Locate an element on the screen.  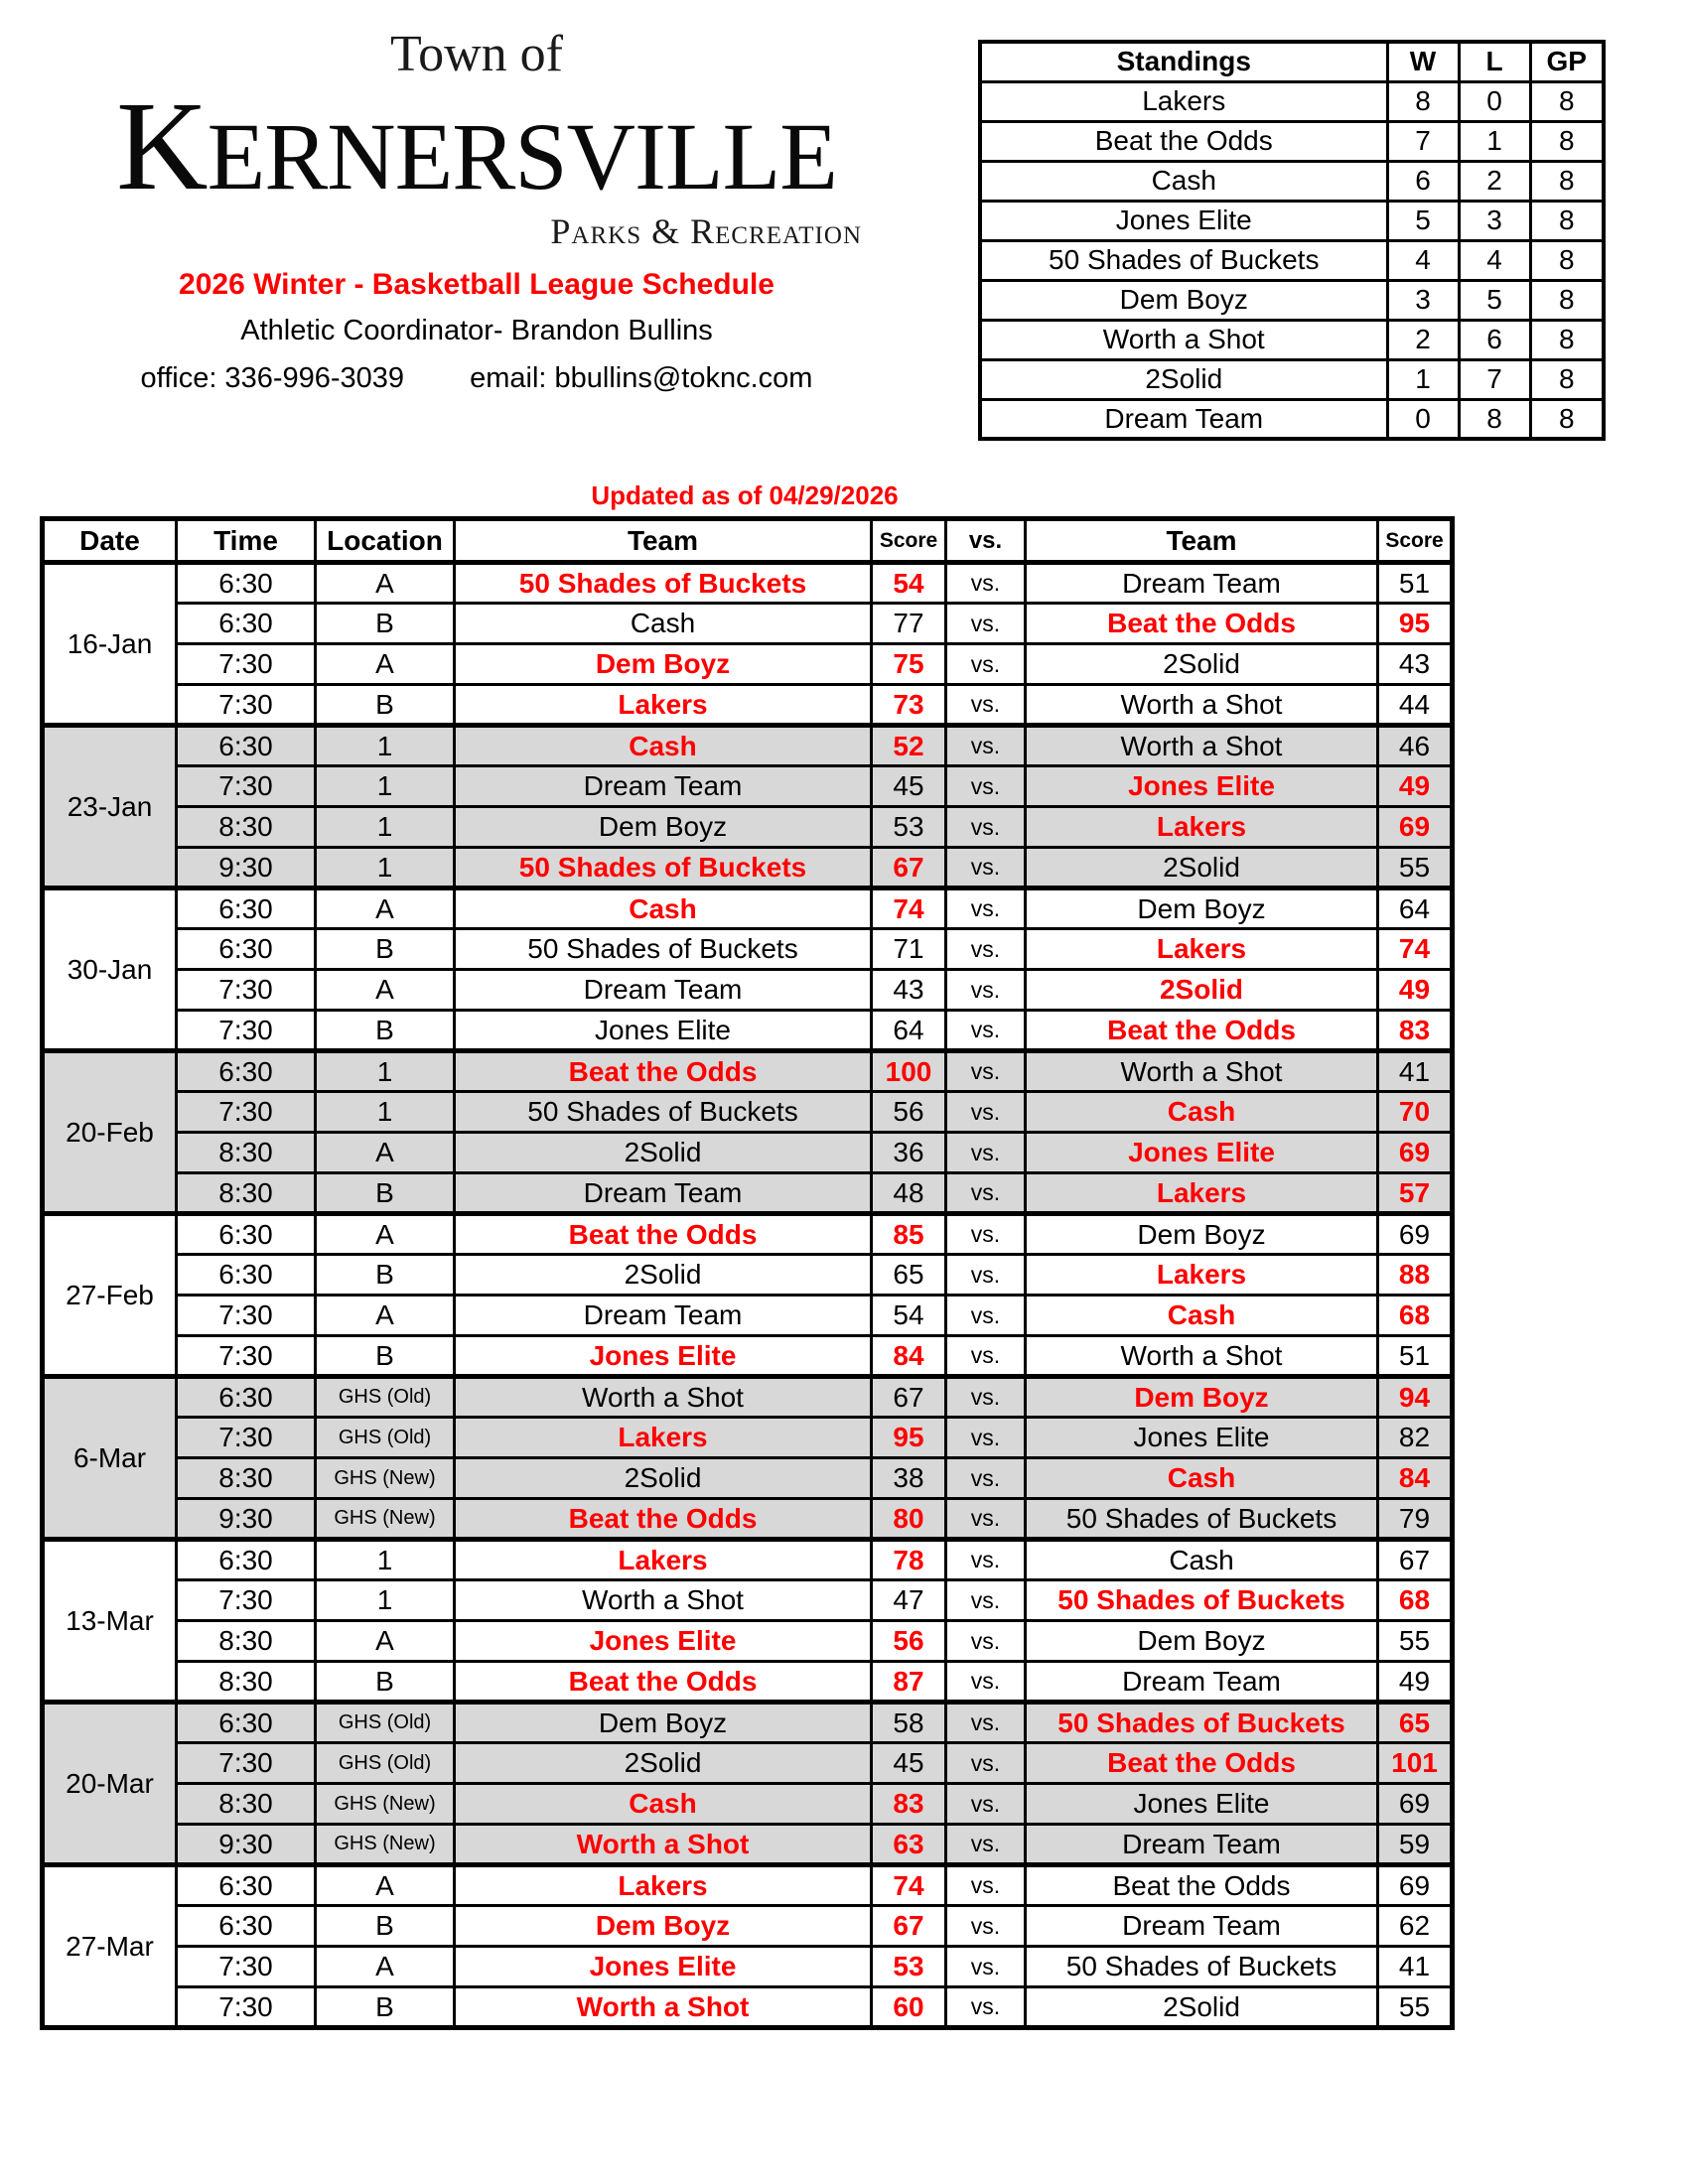
score2-cell: 70 is located at coordinates (1415, 1112).